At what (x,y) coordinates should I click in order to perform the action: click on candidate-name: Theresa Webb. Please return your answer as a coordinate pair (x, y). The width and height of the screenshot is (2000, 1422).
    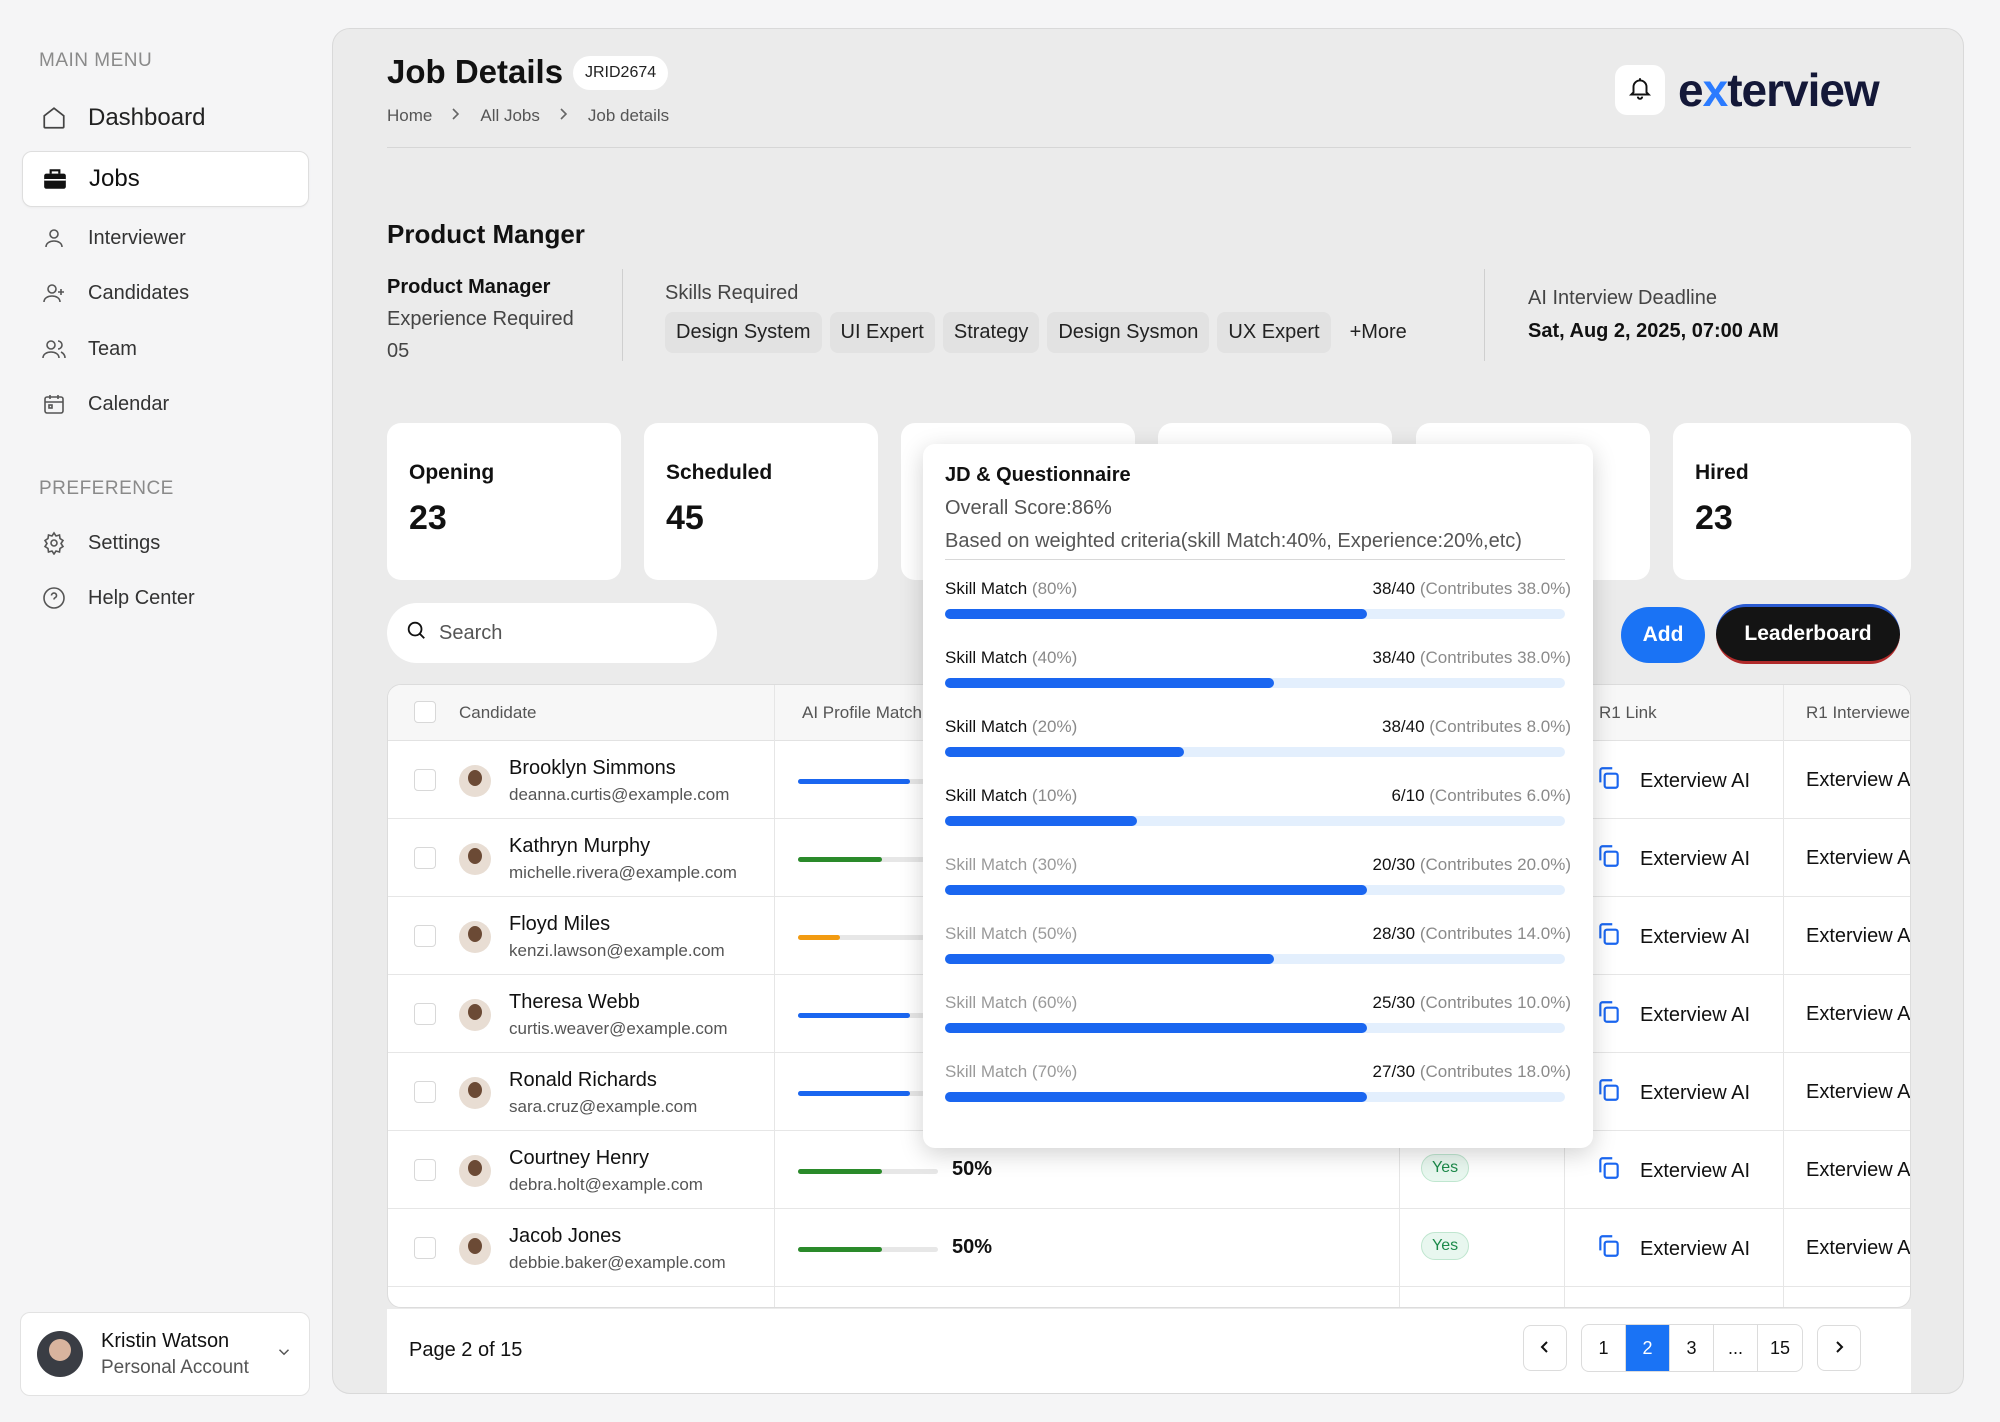
    Looking at the image, I should click on (574, 1002).